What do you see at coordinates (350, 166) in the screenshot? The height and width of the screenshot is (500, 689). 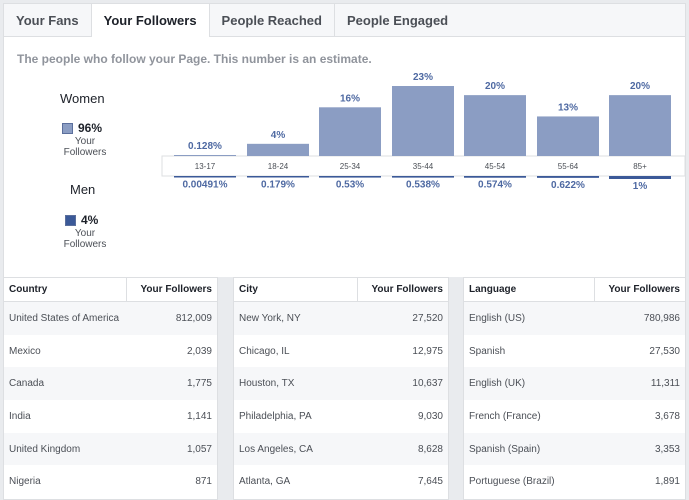 I see `age-tick-label: 25-34` at bounding box center [350, 166].